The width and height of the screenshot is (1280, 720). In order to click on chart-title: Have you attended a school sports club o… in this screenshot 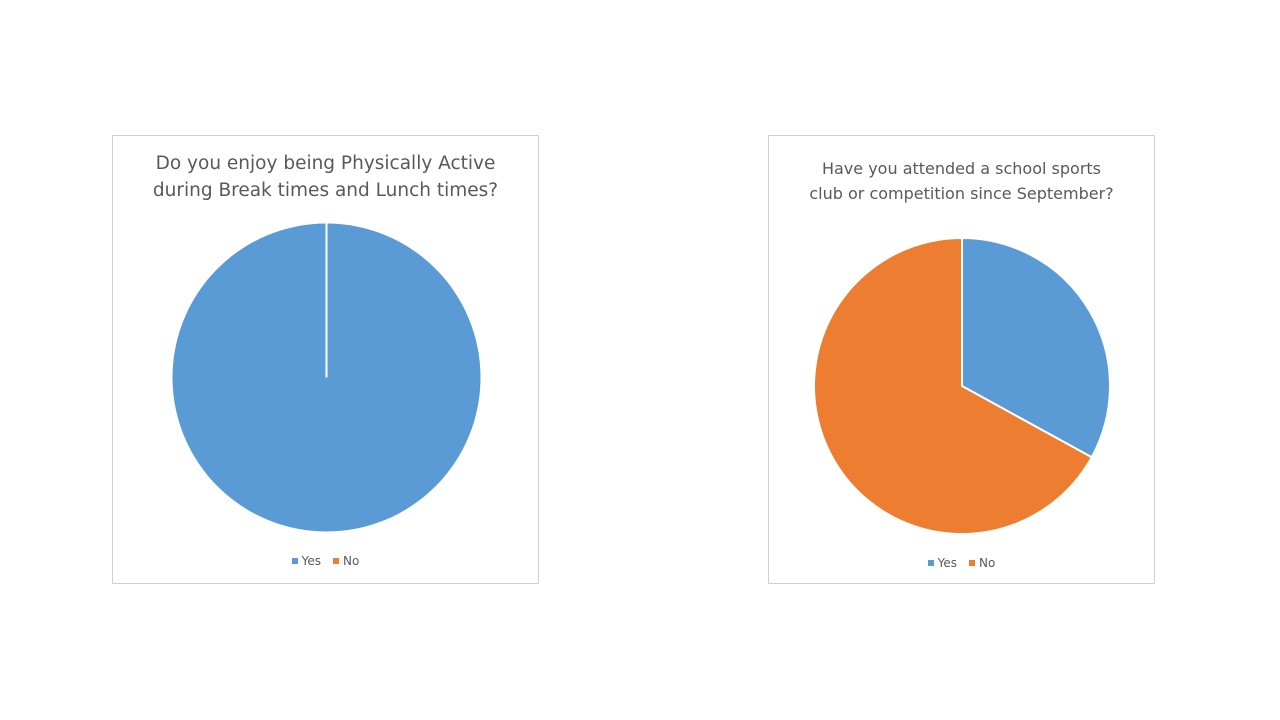, I will do `click(961, 181)`.